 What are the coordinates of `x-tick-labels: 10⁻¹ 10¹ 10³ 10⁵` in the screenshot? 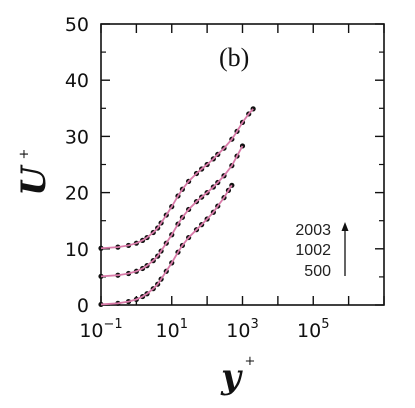 It's located at (204, 329).